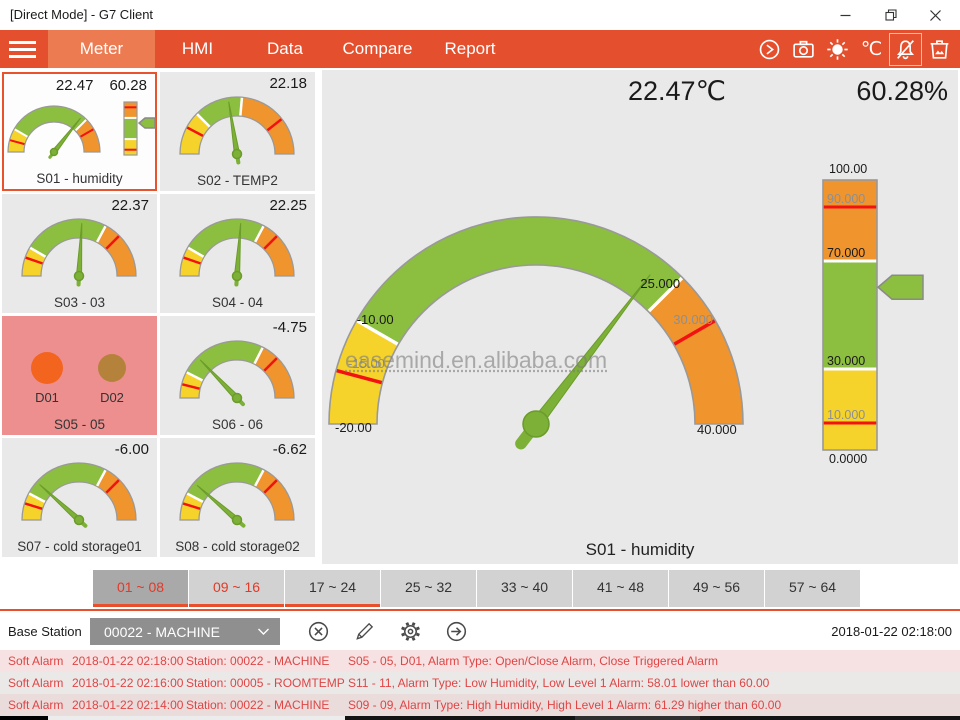 Image resolution: width=960 pixels, height=720 pixels. What do you see at coordinates (891, 631) in the screenshot?
I see `current-timestamp: 2018-01-22 02:18:00` at bounding box center [891, 631].